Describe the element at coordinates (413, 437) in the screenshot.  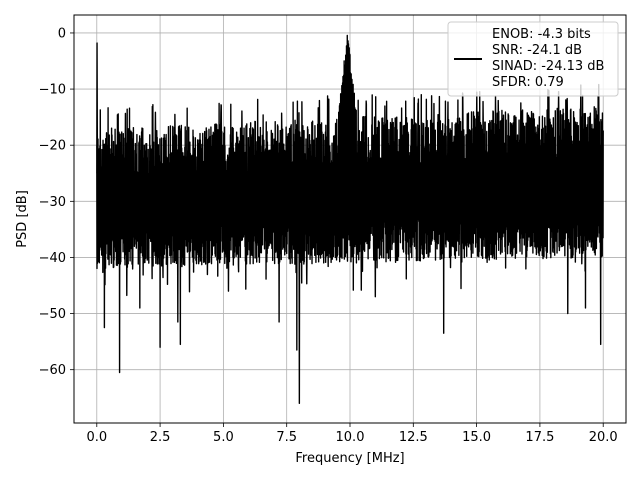
I see `x-tick-label: 12.5` at that location.